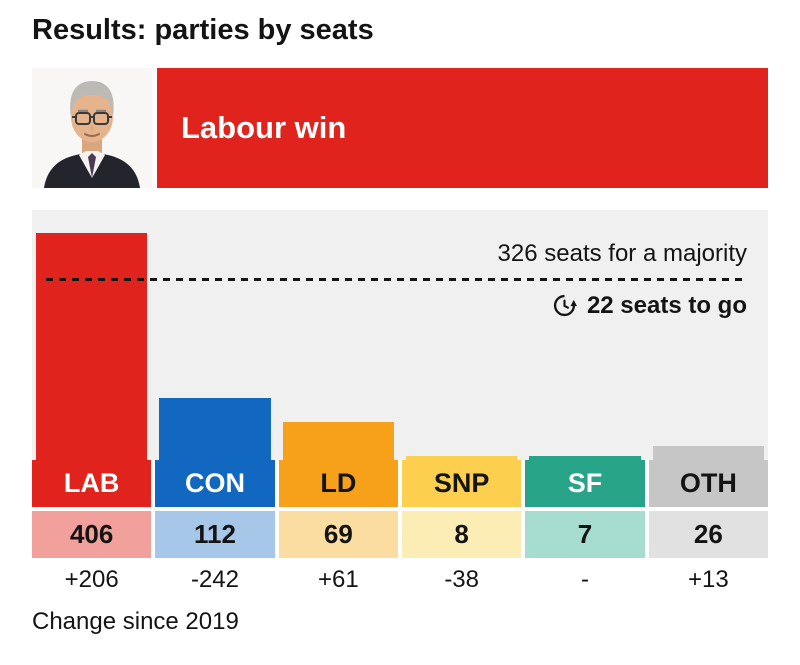  What do you see at coordinates (215, 535) in the screenshot?
I see `seat-count-con: 112` at bounding box center [215, 535].